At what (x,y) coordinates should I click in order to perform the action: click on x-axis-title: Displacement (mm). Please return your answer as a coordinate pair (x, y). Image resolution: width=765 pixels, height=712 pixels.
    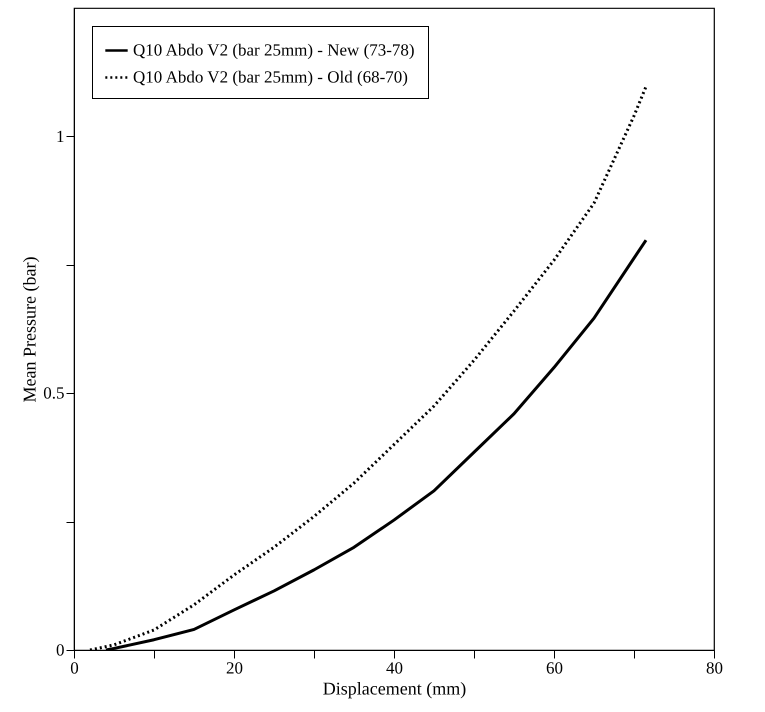
    Looking at the image, I should click on (394, 688).